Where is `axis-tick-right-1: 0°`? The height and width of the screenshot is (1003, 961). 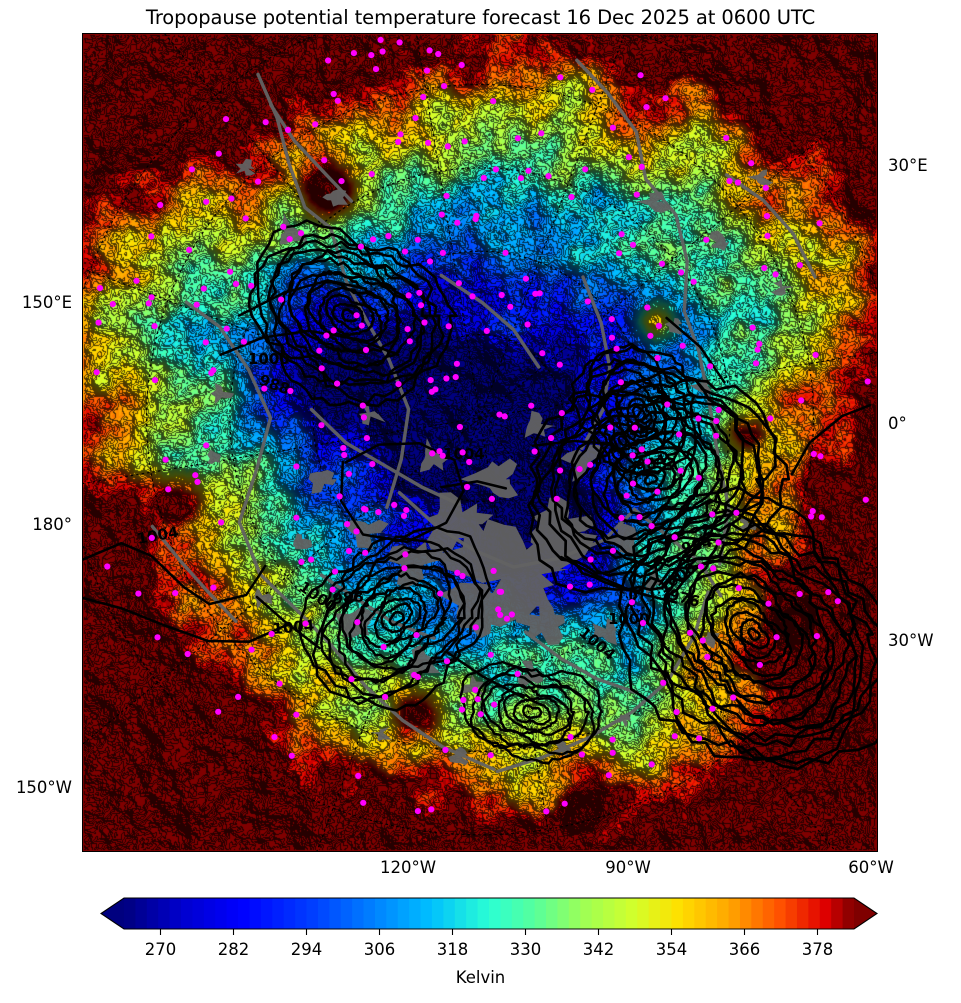 axis-tick-right-1: 0° is located at coordinates (897, 423).